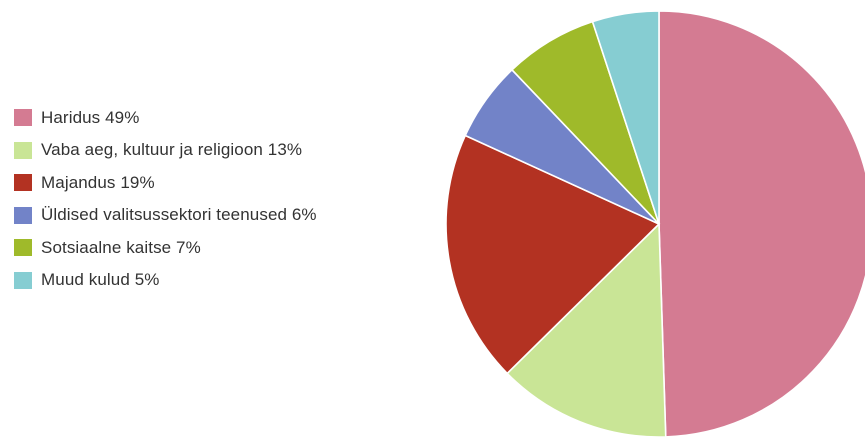 The image size is (865, 440). Describe the element at coordinates (179, 215) in the screenshot. I see `legend-label: Üldised valitsussektori teenused 6%` at that location.